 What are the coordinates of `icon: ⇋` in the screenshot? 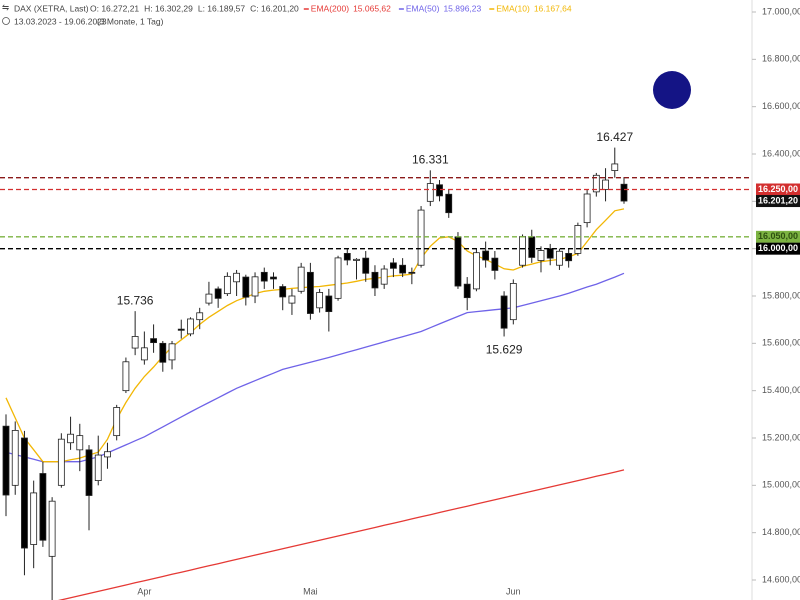 It's located at (6, 7).